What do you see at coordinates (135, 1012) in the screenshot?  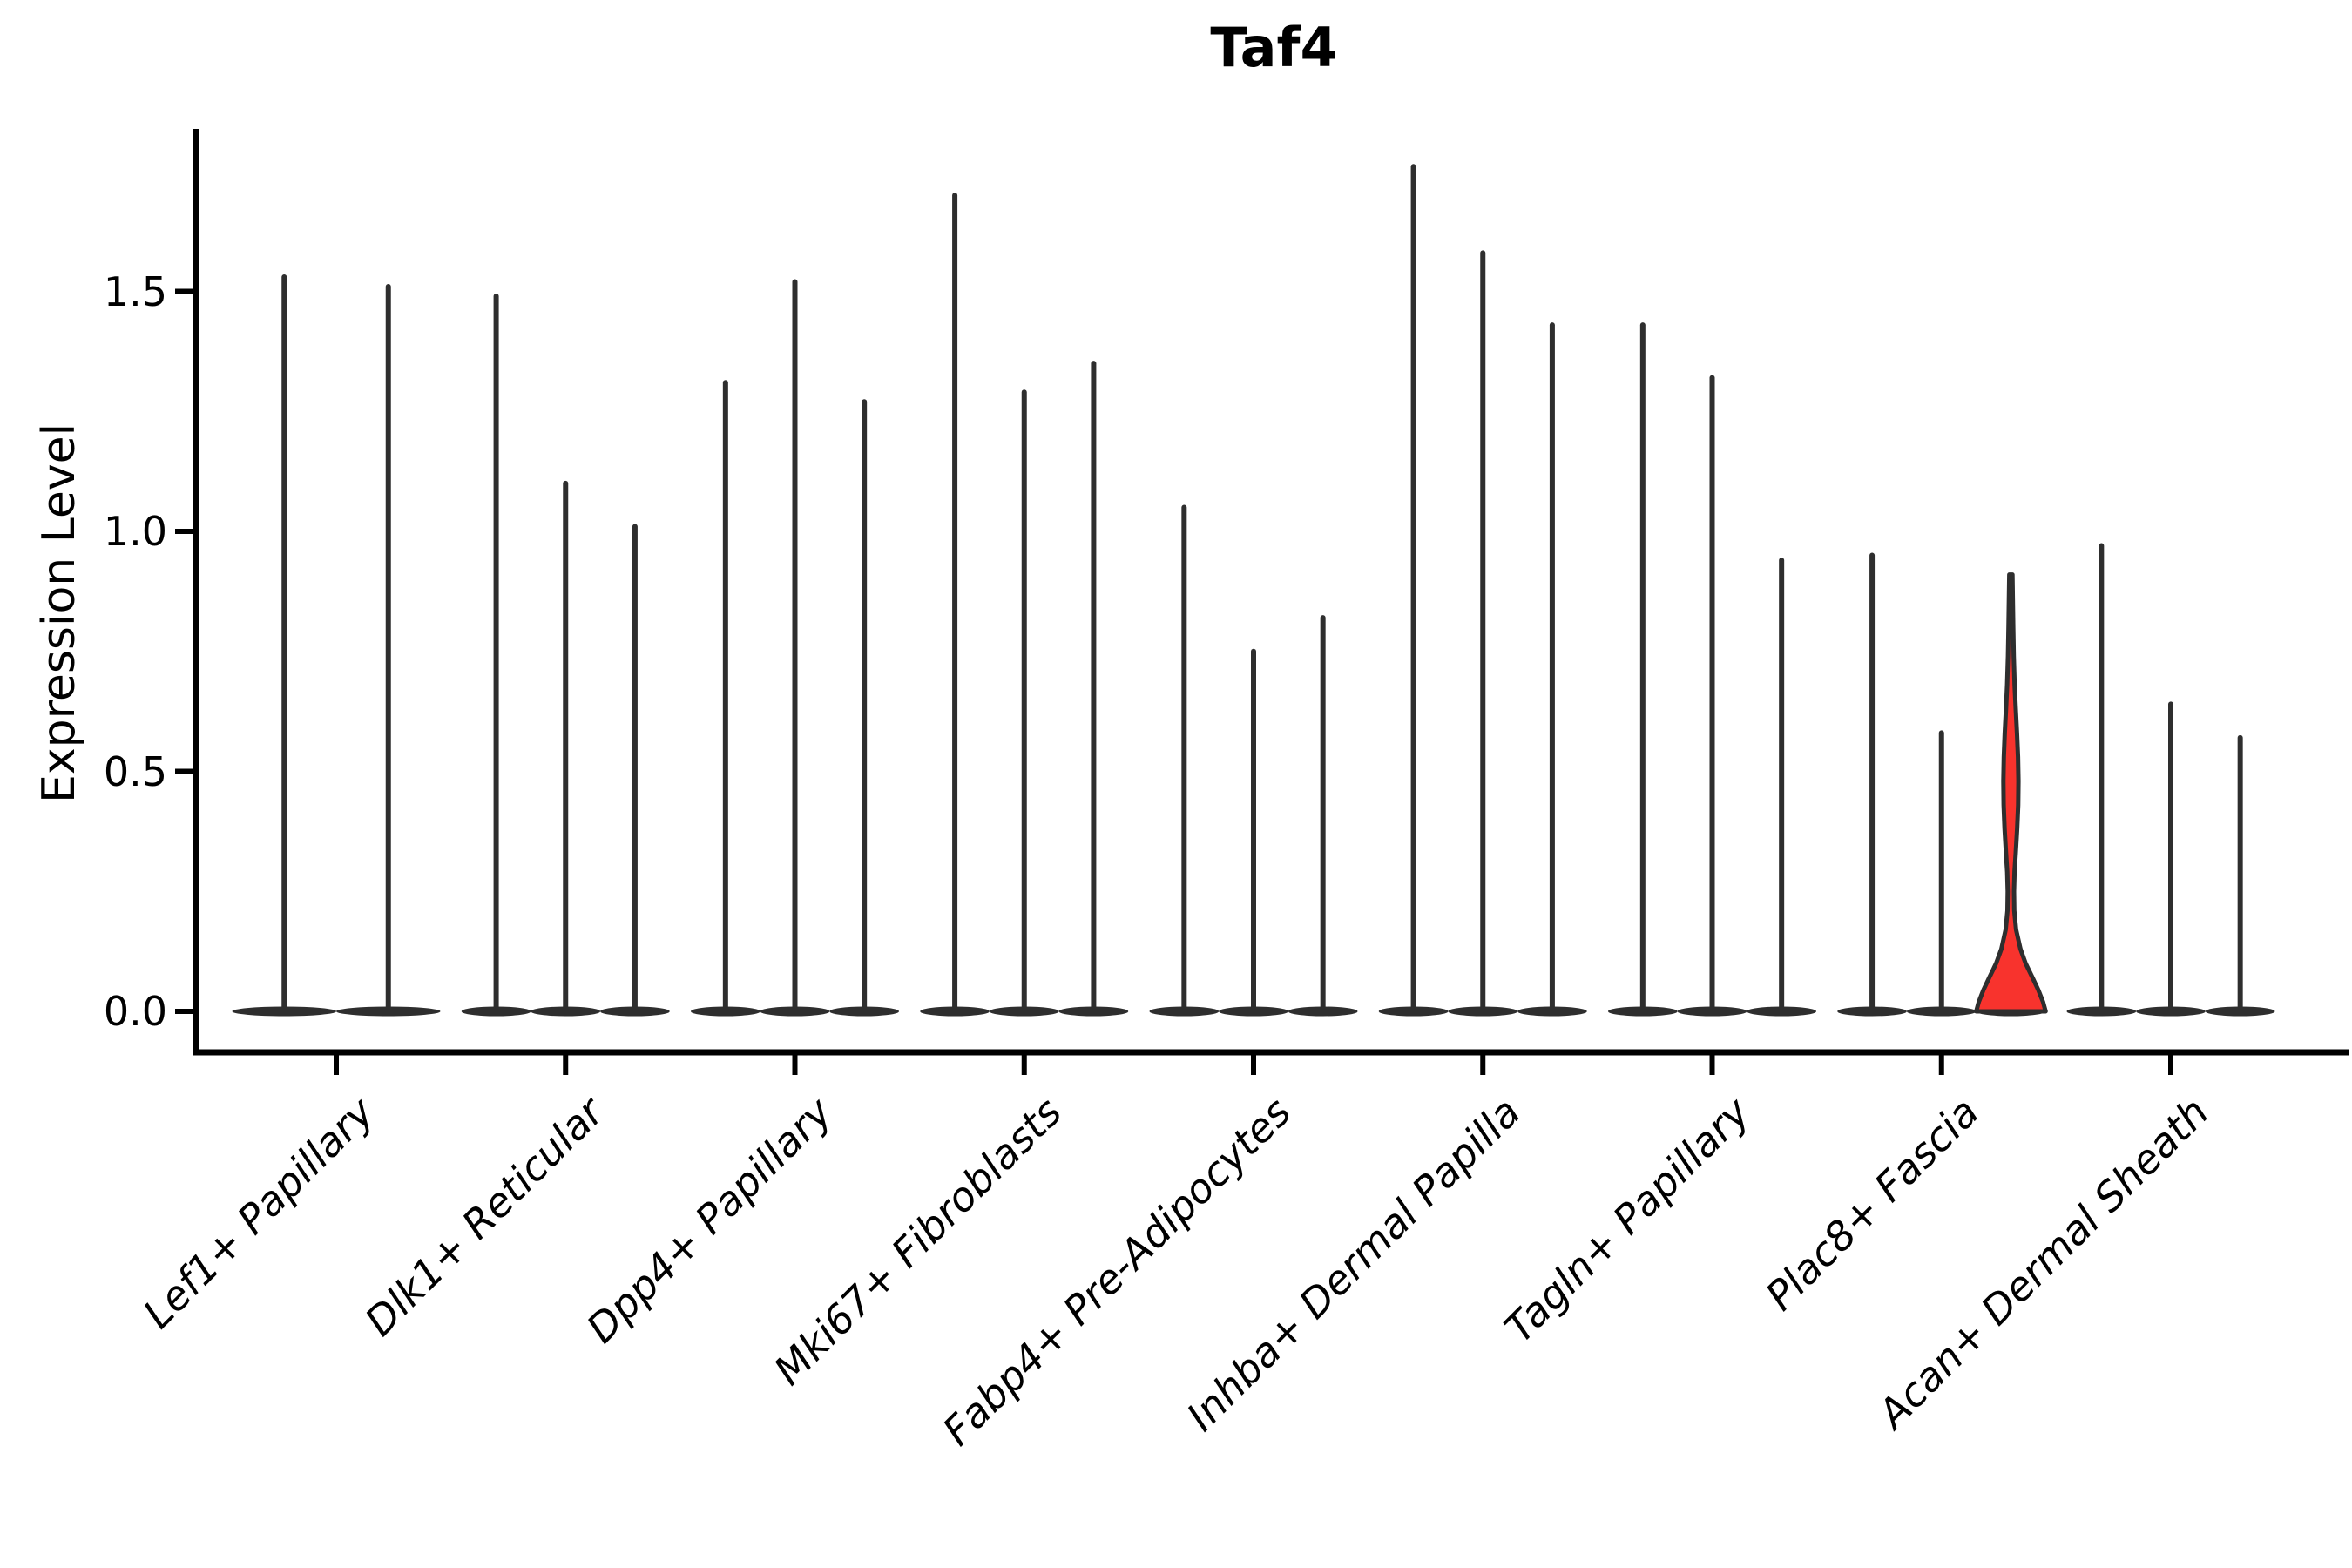 I see `y-tick-label: 0.0` at bounding box center [135, 1012].